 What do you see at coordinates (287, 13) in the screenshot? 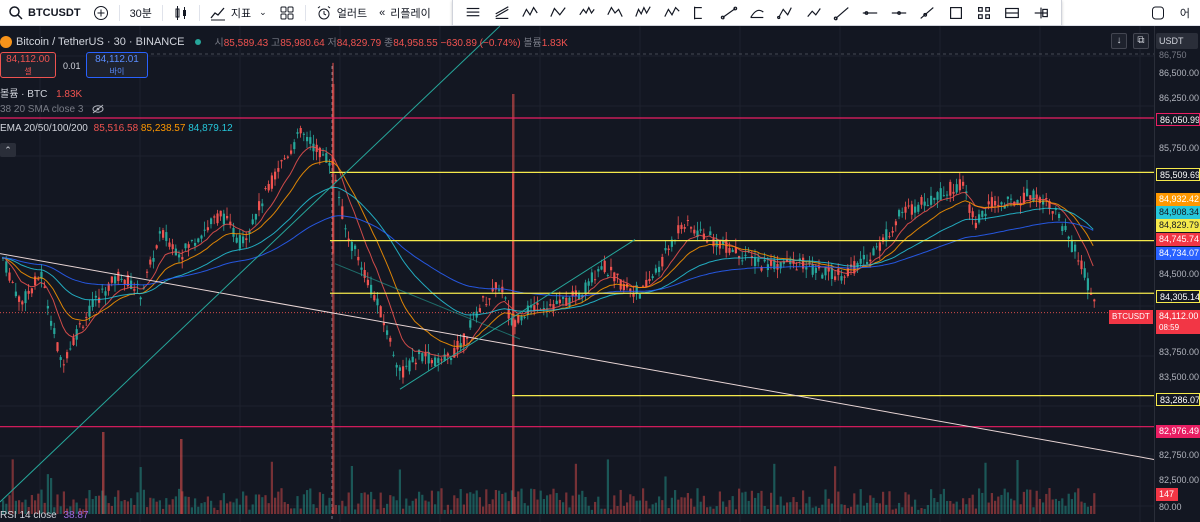
I see `layouts-button` at bounding box center [287, 13].